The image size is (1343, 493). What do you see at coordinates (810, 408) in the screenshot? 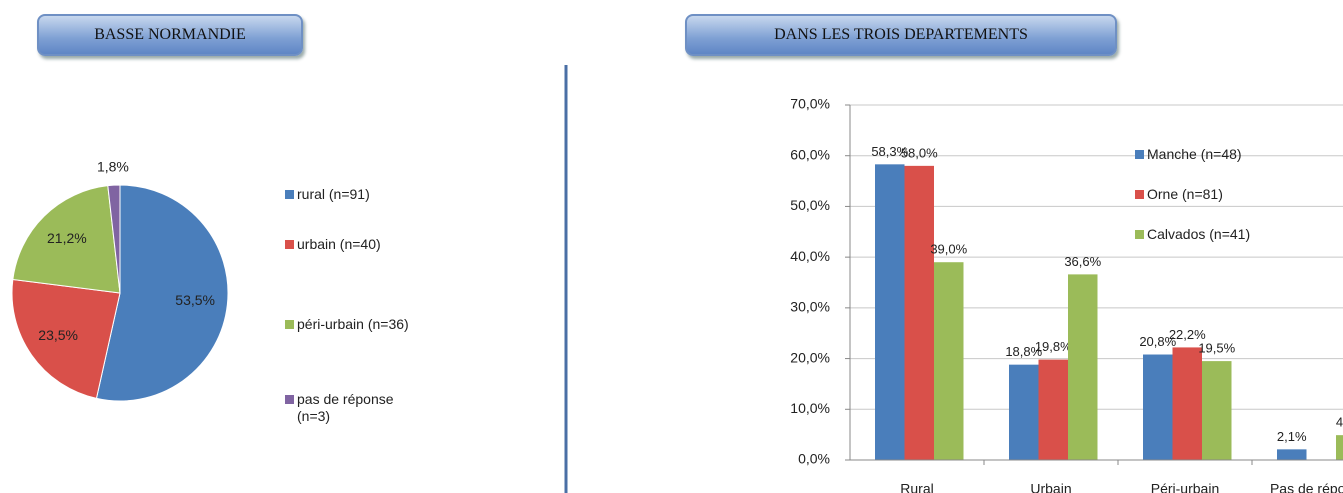
I see `y-tick-label: 10,0%` at bounding box center [810, 408].